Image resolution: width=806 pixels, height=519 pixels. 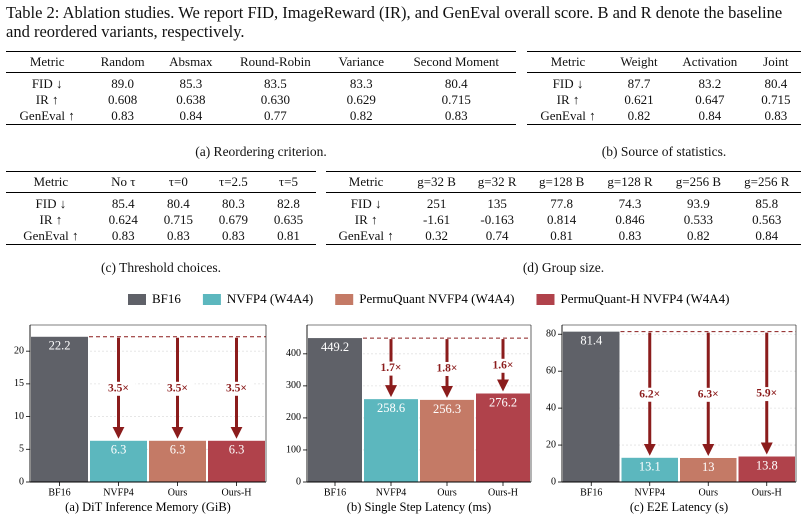 I want to click on speedup-label: 1.8×, so click(x=447, y=369).